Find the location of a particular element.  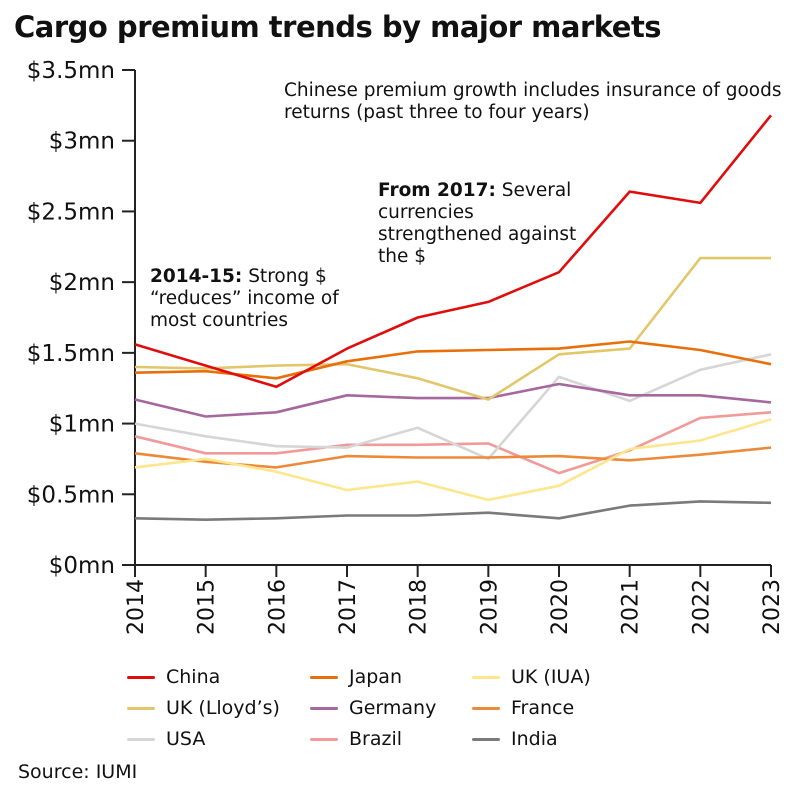

series-line-usa is located at coordinates (453, 407).